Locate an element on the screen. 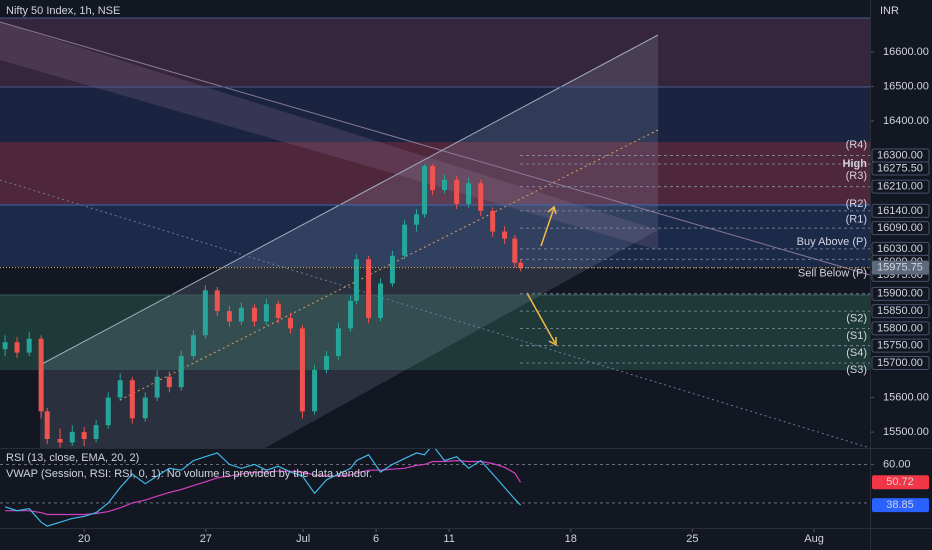 Image resolution: width=932 pixels, height=550 pixels. x-tick-label: 11 is located at coordinates (448, 539).